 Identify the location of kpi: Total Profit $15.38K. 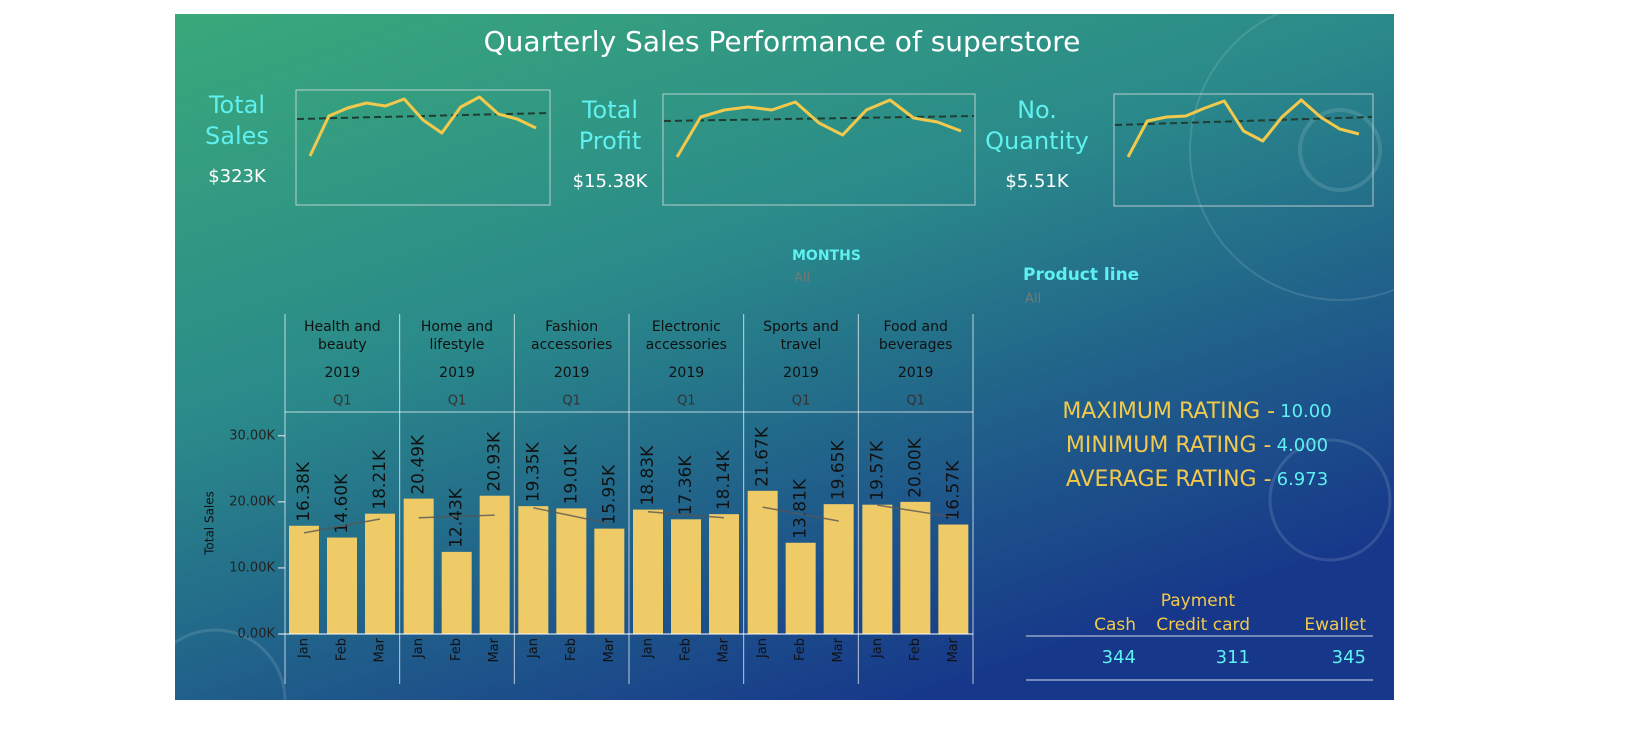
(610, 150).